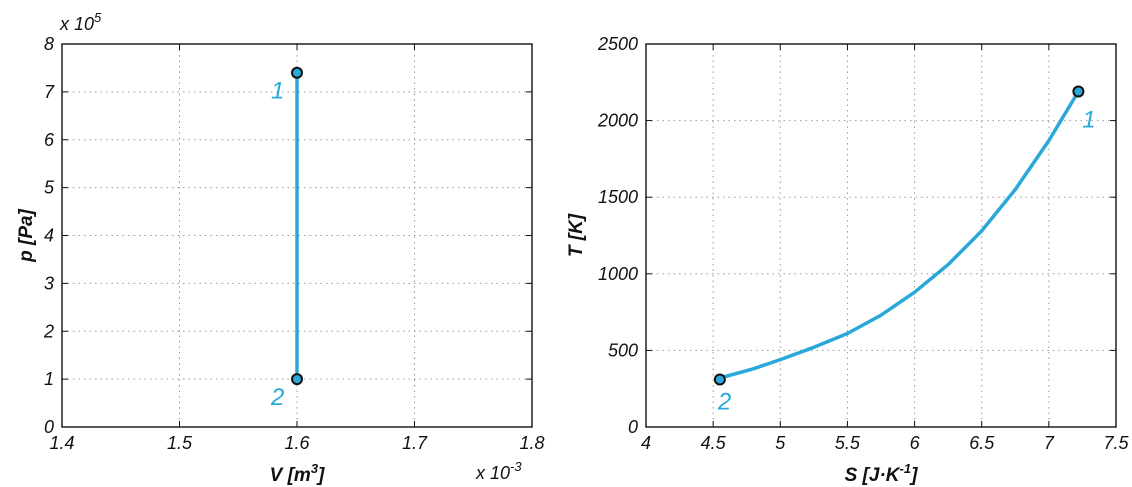 The height and width of the screenshot is (487, 1132). I want to click on x-axis-multiplier: x 10-3, so click(498, 471).